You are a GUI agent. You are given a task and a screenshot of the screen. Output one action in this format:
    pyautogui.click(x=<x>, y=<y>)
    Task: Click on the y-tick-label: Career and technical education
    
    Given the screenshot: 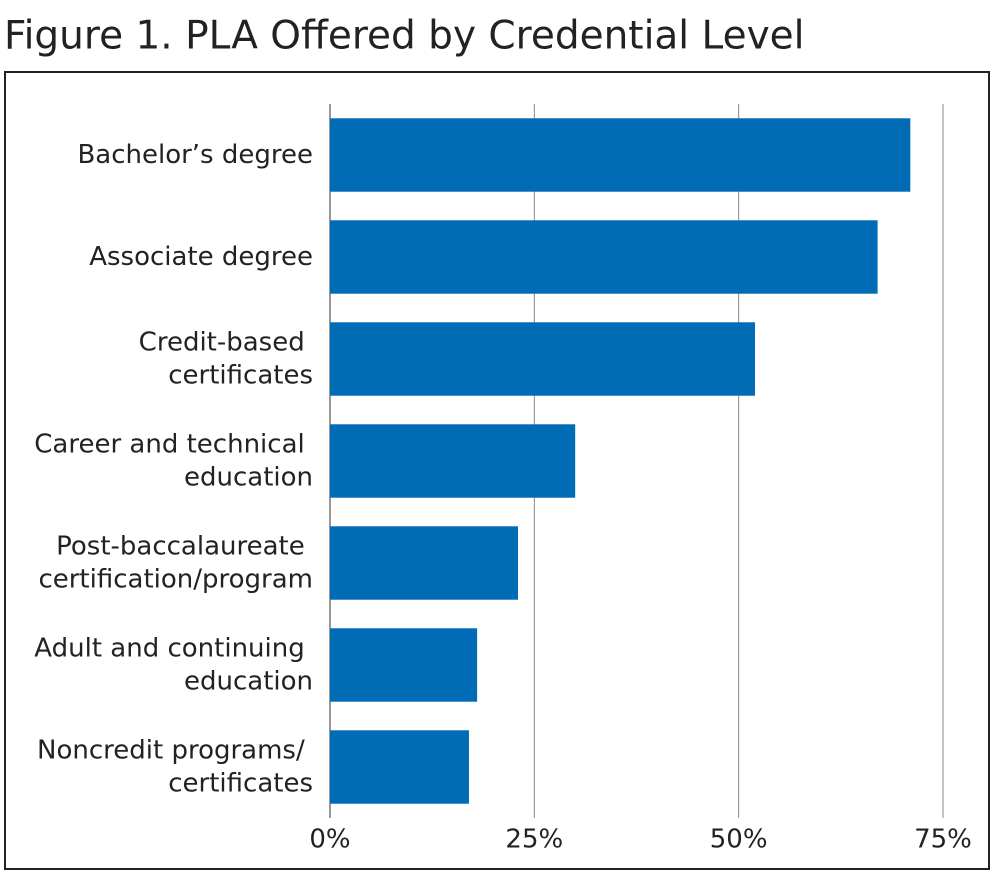 What is the action you would take?
    pyautogui.click(x=173, y=460)
    